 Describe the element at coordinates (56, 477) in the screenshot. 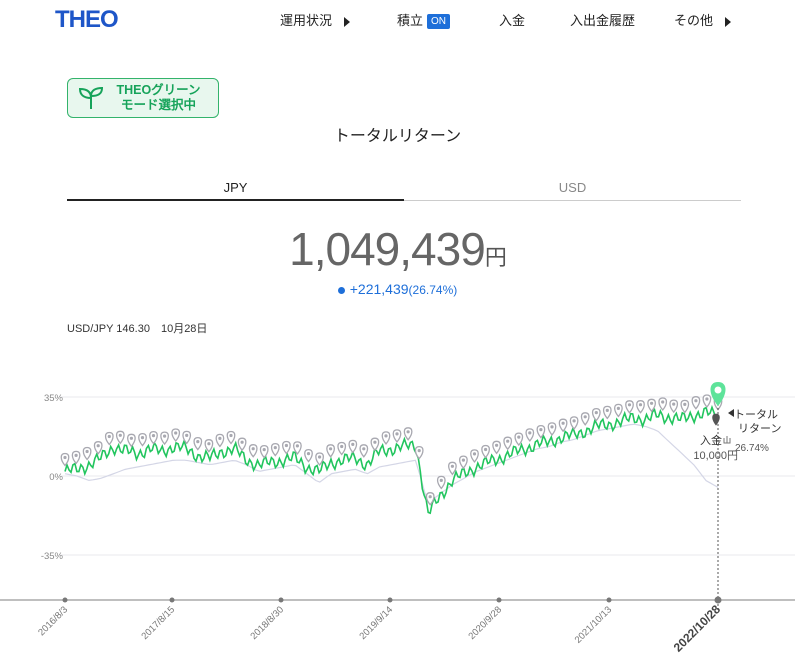

I see `y-tick-label: 0%` at that location.